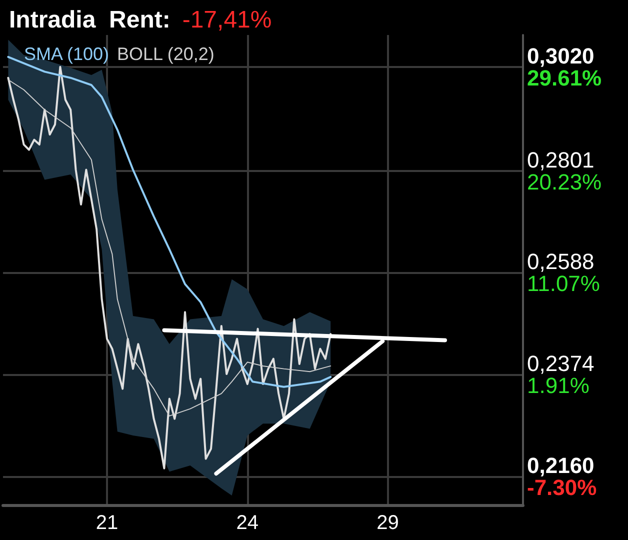 This screenshot has width=628, height=540. Describe the element at coordinates (560, 55) in the screenshot. I see `y-tick-label: 0,3020` at that location.